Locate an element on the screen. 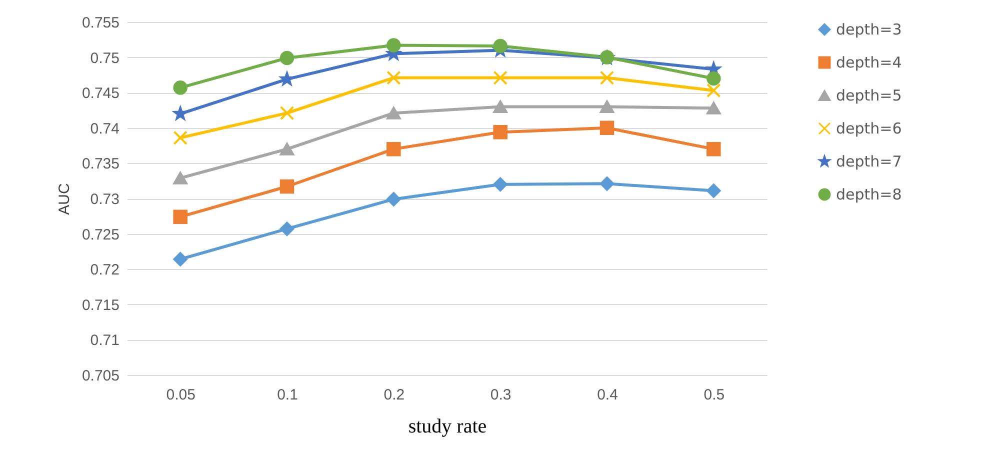 The height and width of the screenshot is (453, 991). legend-label: depth=4 is located at coordinates (869, 63).